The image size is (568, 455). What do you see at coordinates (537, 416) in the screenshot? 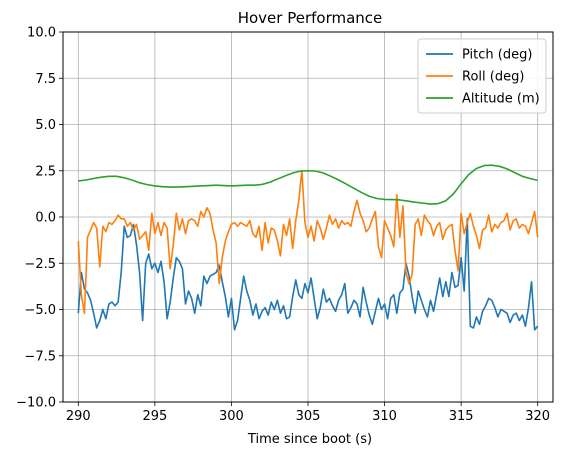
I see `x-tick-label: 320` at bounding box center [537, 416].